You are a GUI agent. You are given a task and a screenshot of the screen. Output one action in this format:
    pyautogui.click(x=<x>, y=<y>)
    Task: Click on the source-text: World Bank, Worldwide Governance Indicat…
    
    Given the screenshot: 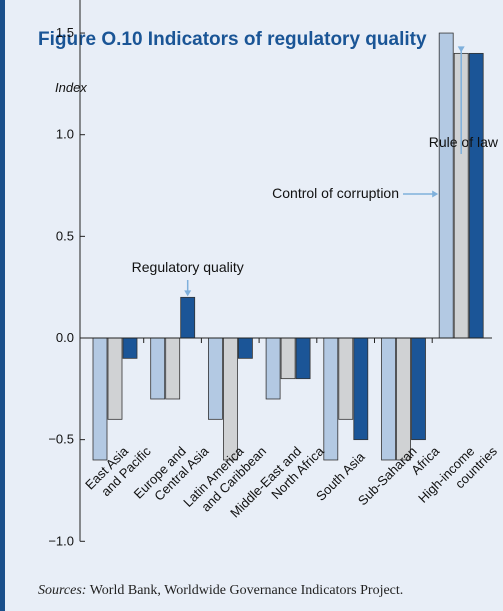 What is the action you would take?
    pyautogui.click(x=246, y=590)
    